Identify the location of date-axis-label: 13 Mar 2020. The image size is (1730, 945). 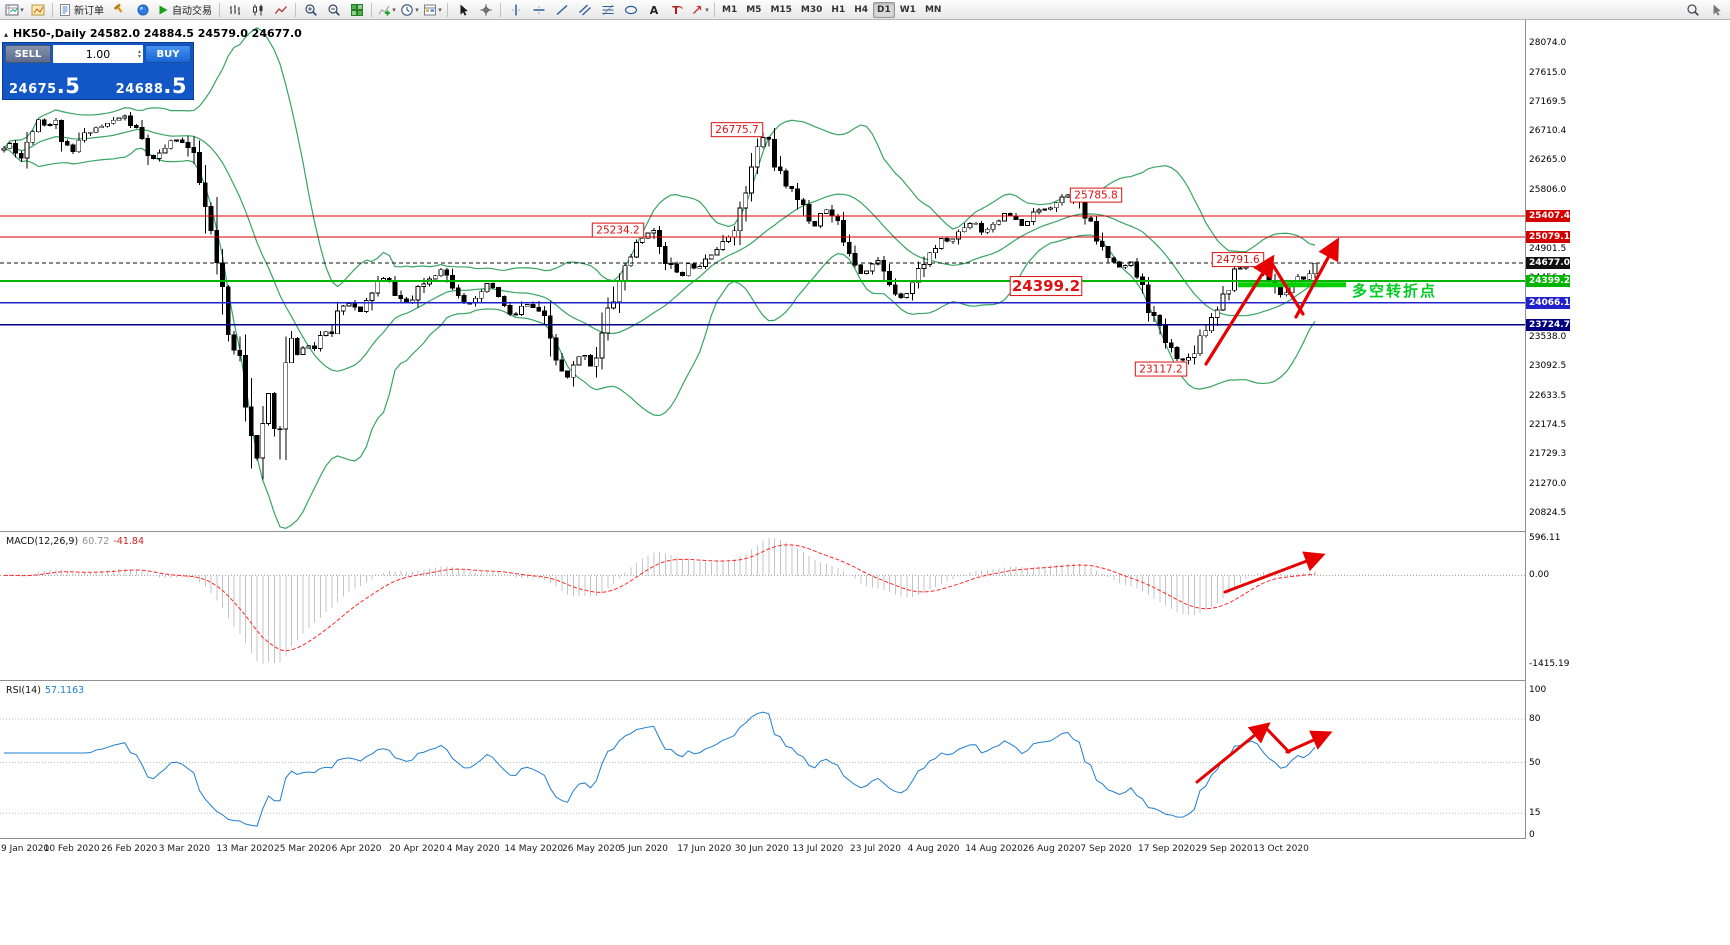
(245, 849).